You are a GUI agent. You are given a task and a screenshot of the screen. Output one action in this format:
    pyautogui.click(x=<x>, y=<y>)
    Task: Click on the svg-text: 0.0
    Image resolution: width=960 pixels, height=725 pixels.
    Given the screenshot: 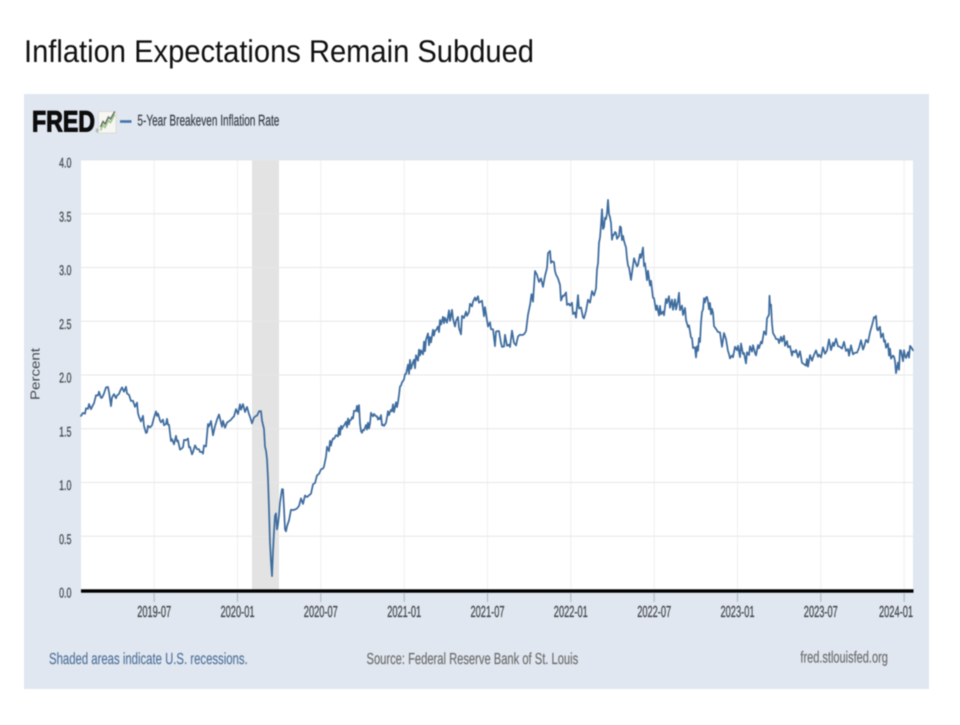 What is the action you would take?
    pyautogui.click(x=65, y=593)
    